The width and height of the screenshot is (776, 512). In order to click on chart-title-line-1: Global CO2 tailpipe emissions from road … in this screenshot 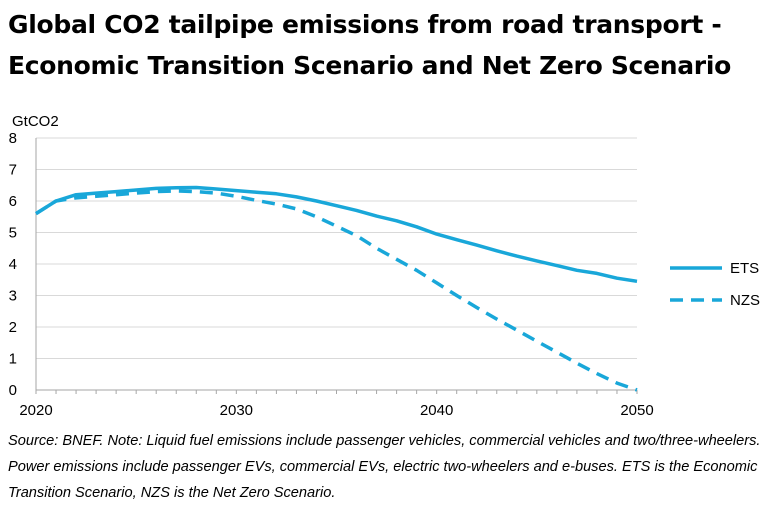, I will do `click(365, 24)`.